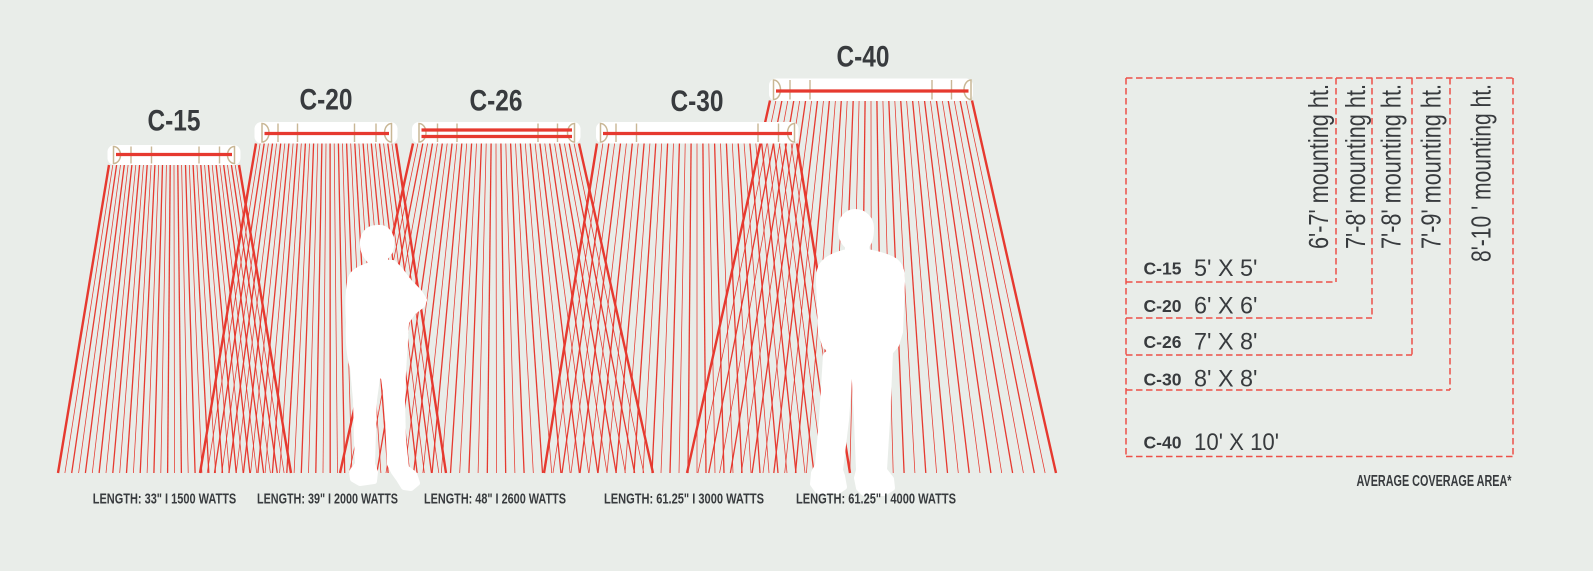 Image resolution: width=1593 pixels, height=571 pixels. What do you see at coordinates (1226, 379) in the screenshot?
I see `svg-text: 8' X 8'` at bounding box center [1226, 379].